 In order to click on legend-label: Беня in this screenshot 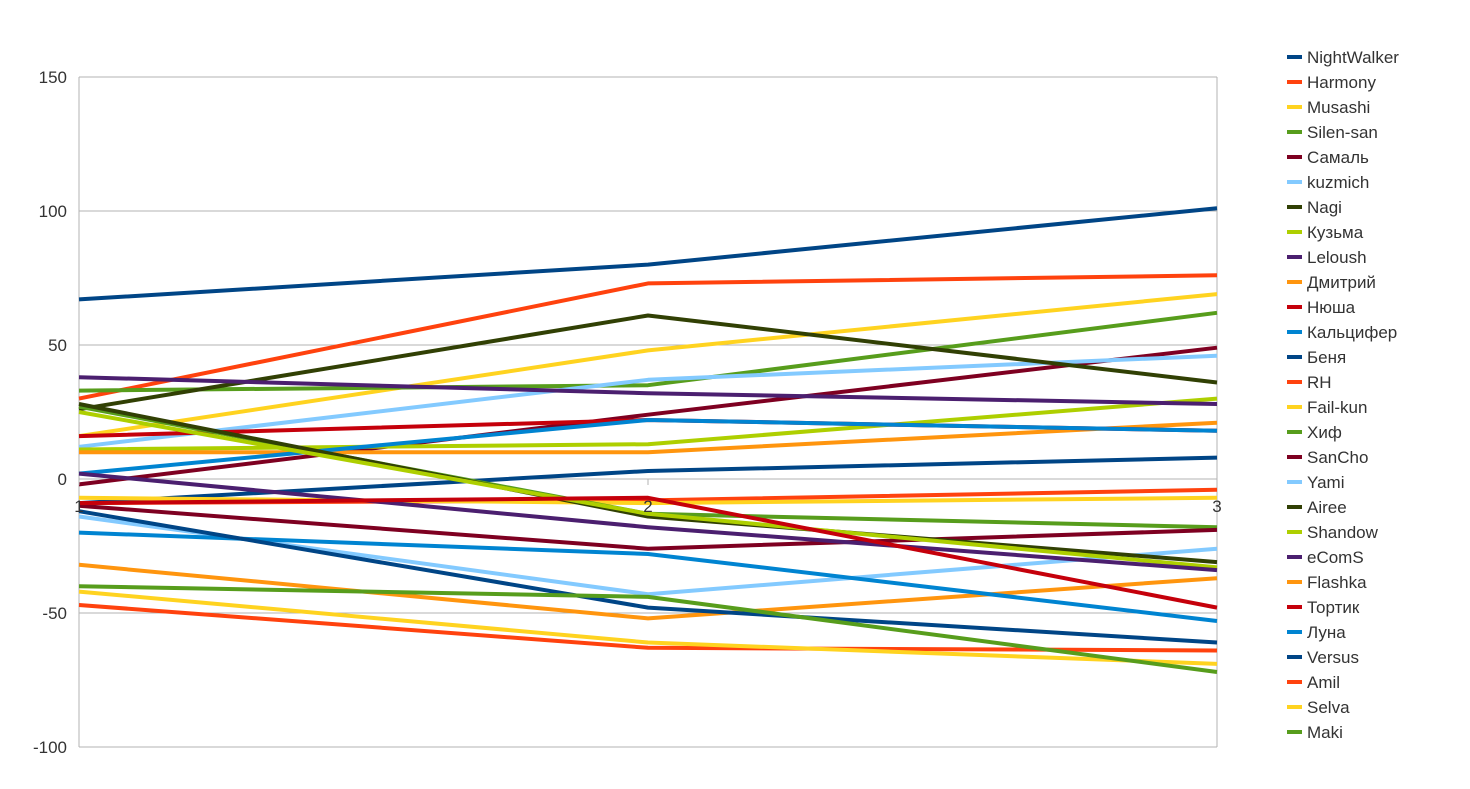, I will do `click(1326, 357)`.